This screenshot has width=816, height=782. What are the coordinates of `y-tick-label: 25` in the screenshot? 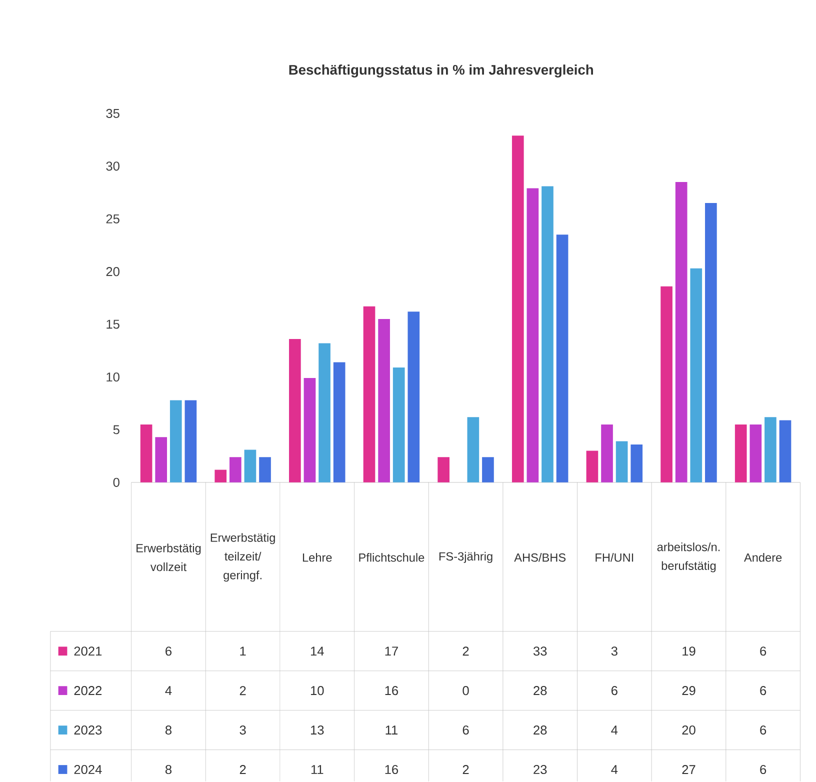 It's located at (113, 219).